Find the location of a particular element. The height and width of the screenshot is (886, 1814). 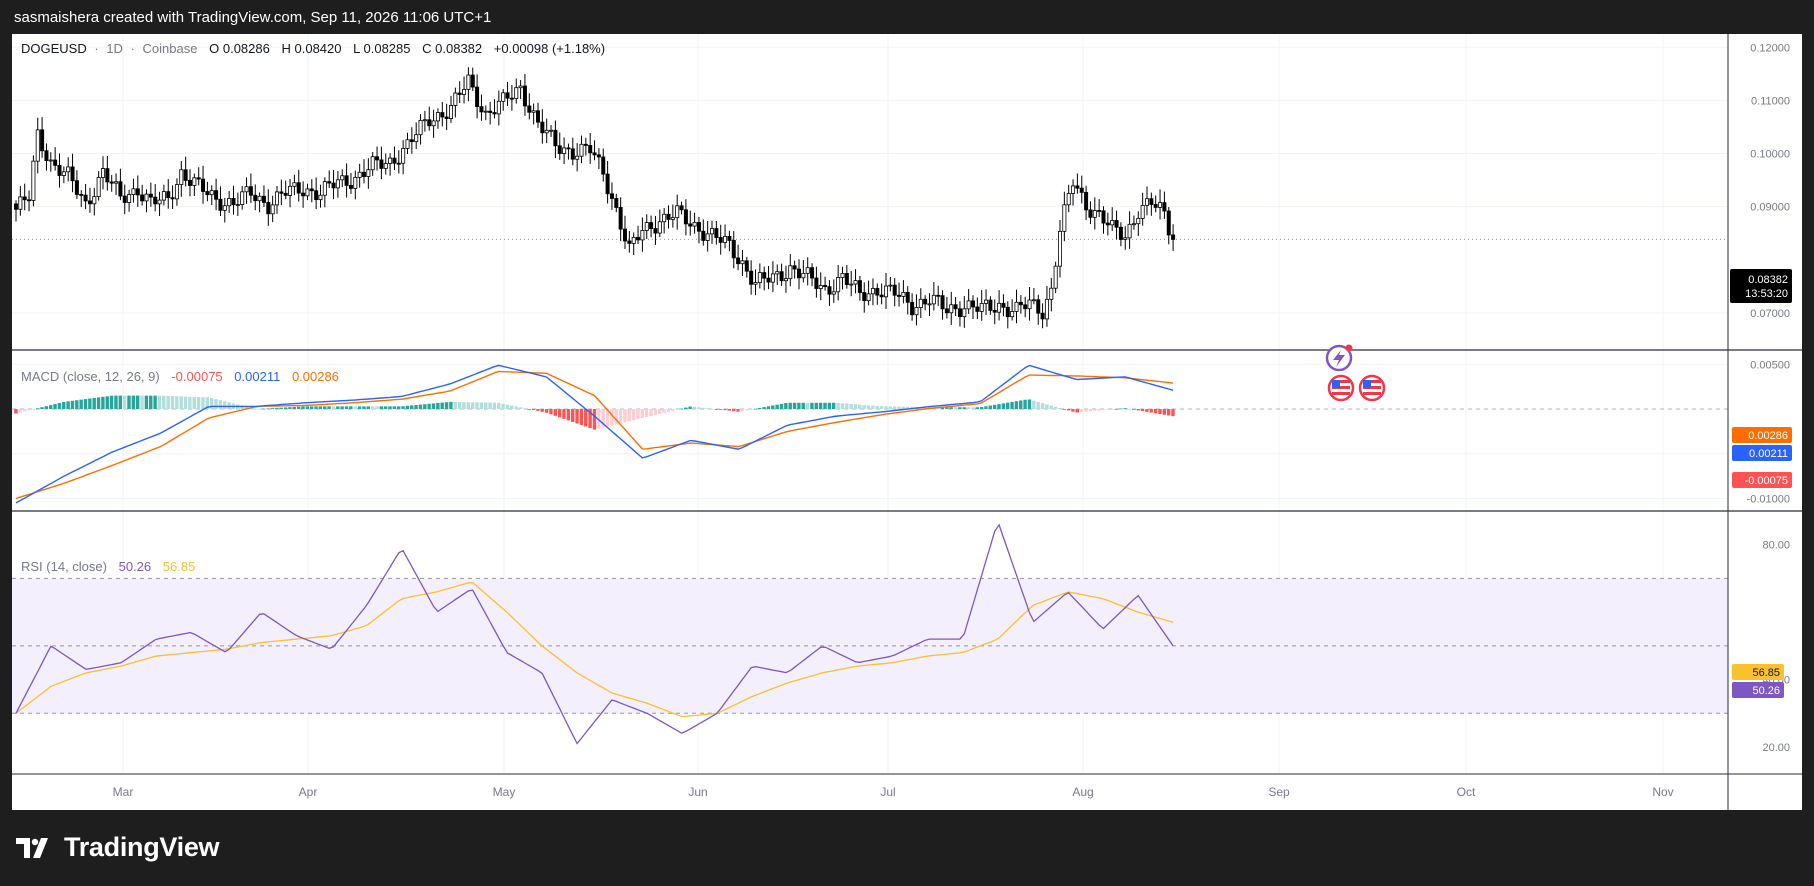

rsi-legend: RSI (14, close) 50.26 56.85 is located at coordinates (108, 566).